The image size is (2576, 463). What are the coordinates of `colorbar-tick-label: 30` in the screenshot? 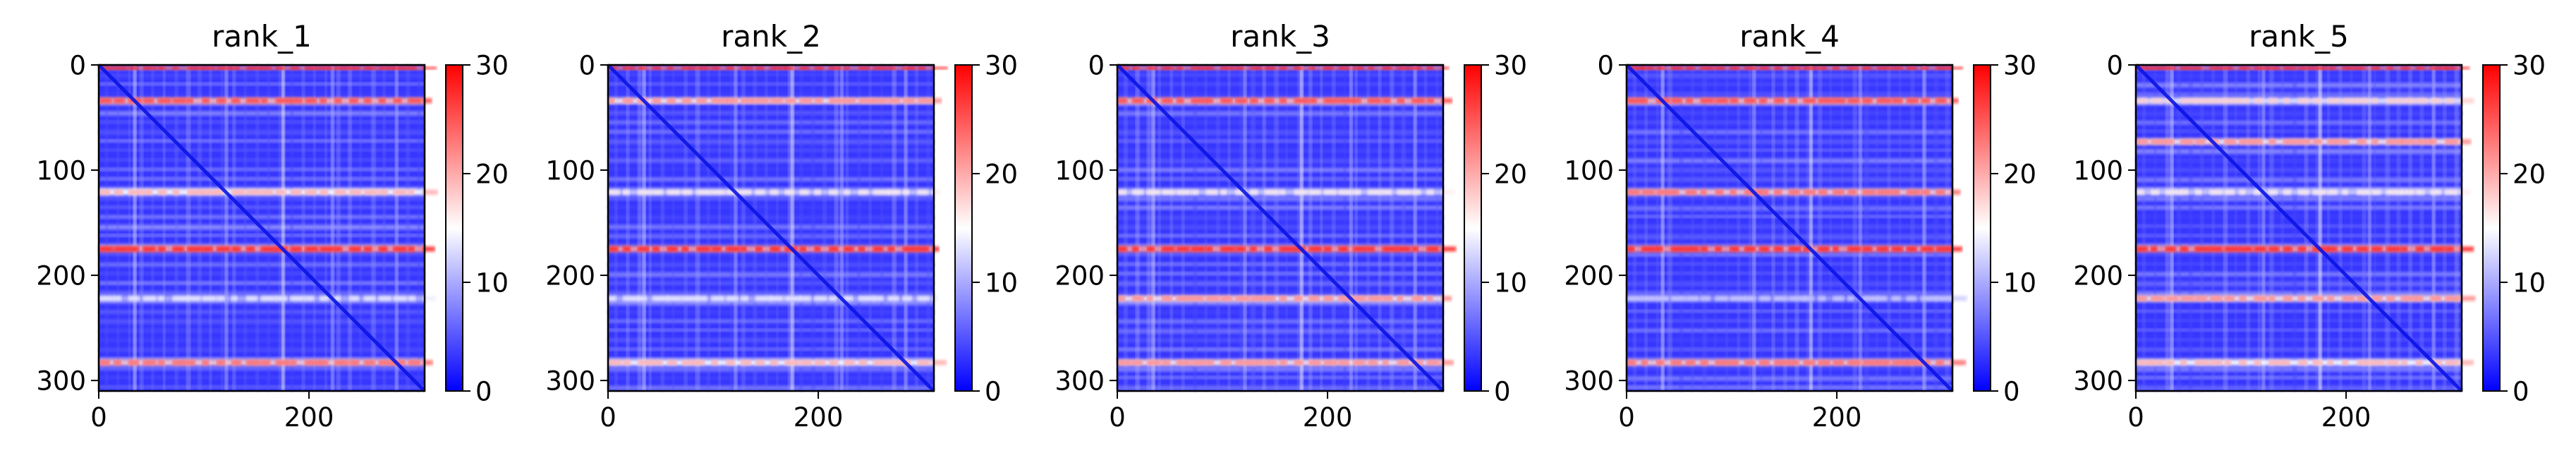 It's located at (2529, 65).